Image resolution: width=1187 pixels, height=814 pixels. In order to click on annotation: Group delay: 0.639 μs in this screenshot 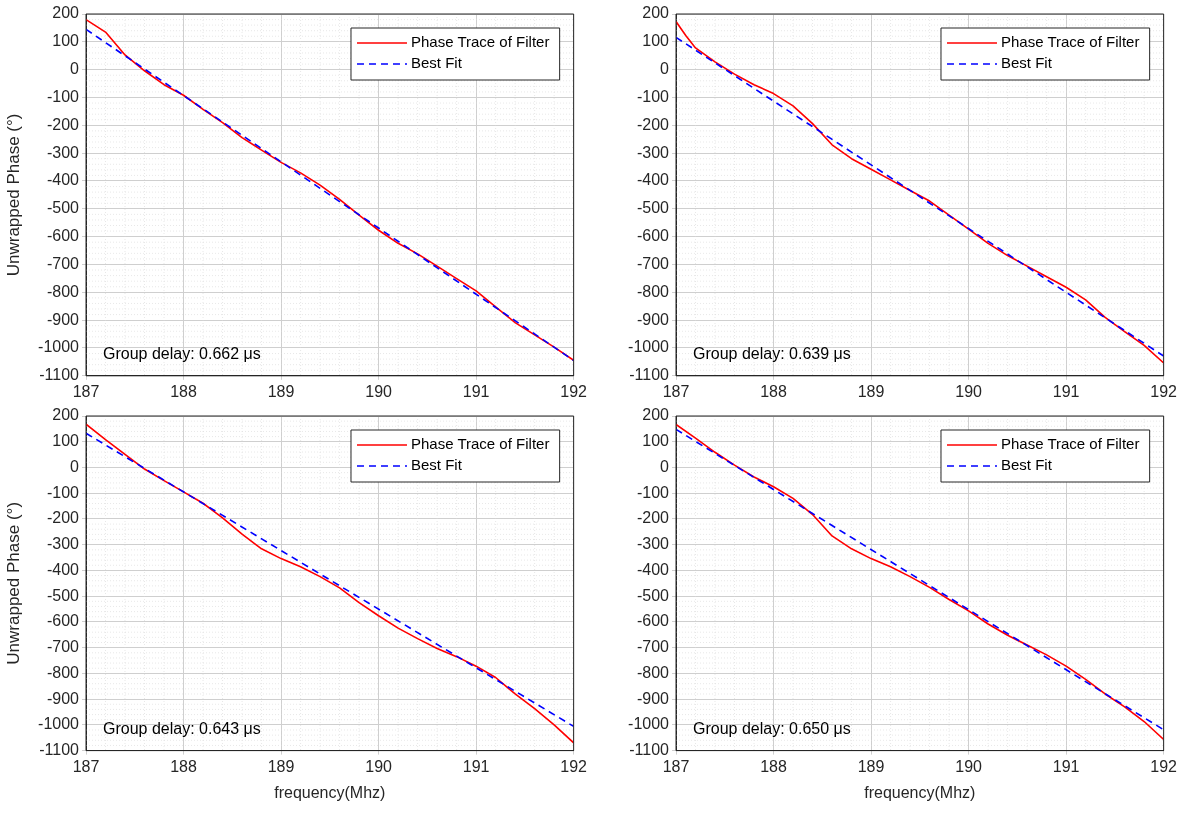, I will do `click(772, 353)`.